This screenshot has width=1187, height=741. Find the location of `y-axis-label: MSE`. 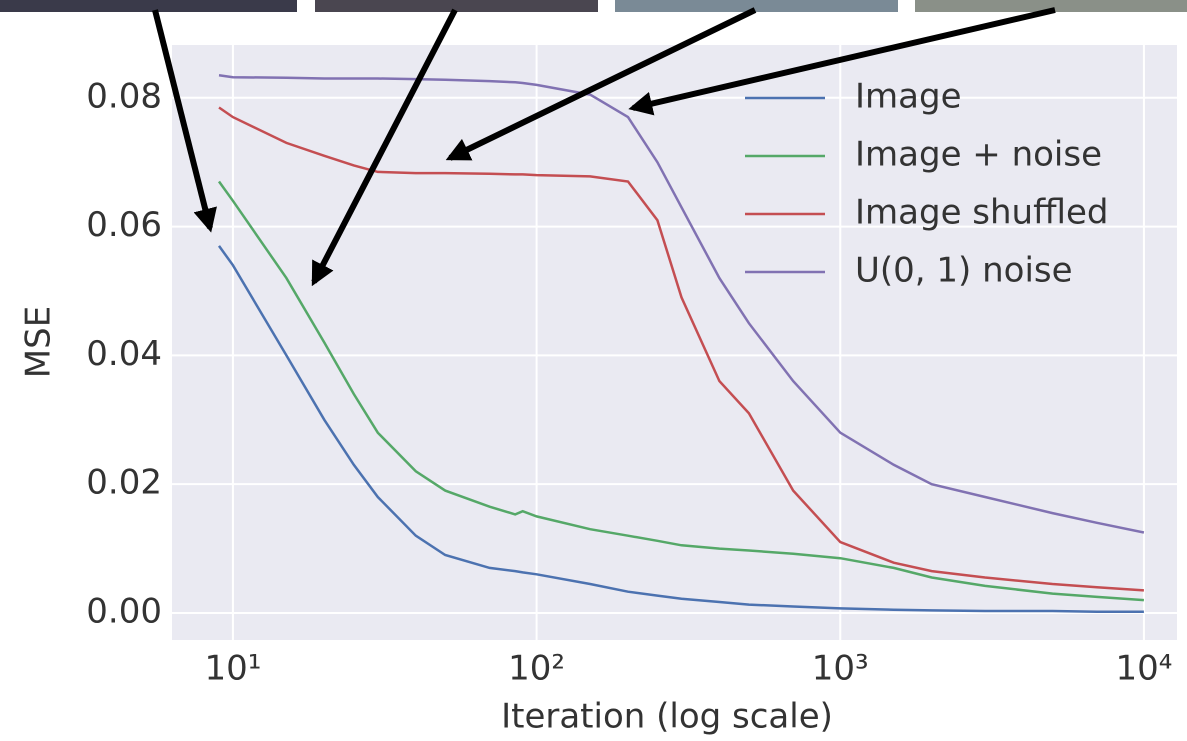

y-axis-label: MSE is located at coordinates (39, 342).